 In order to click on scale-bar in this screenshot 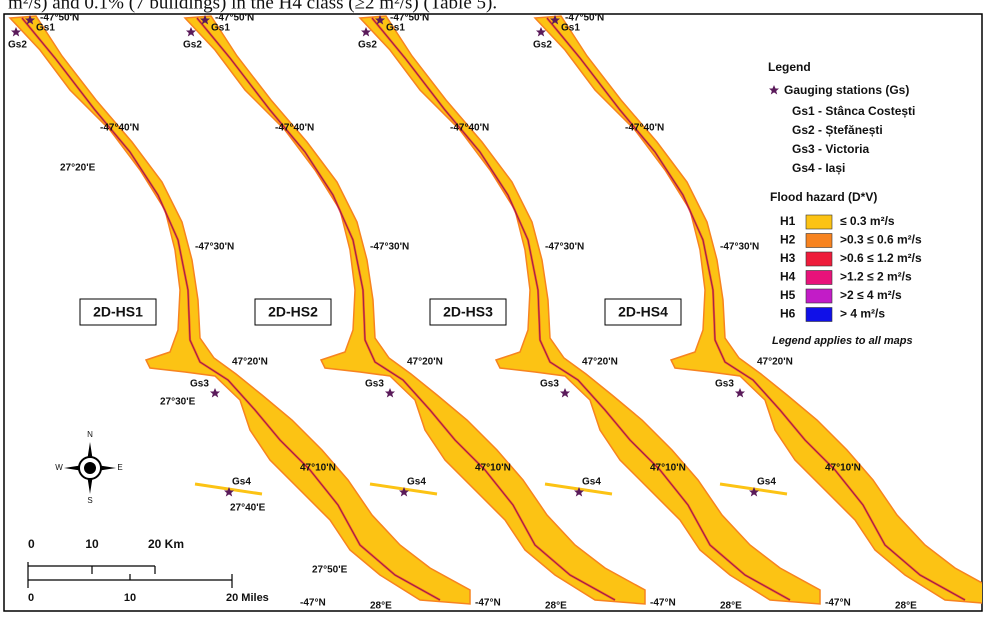, I will do `click(130, 575)`.